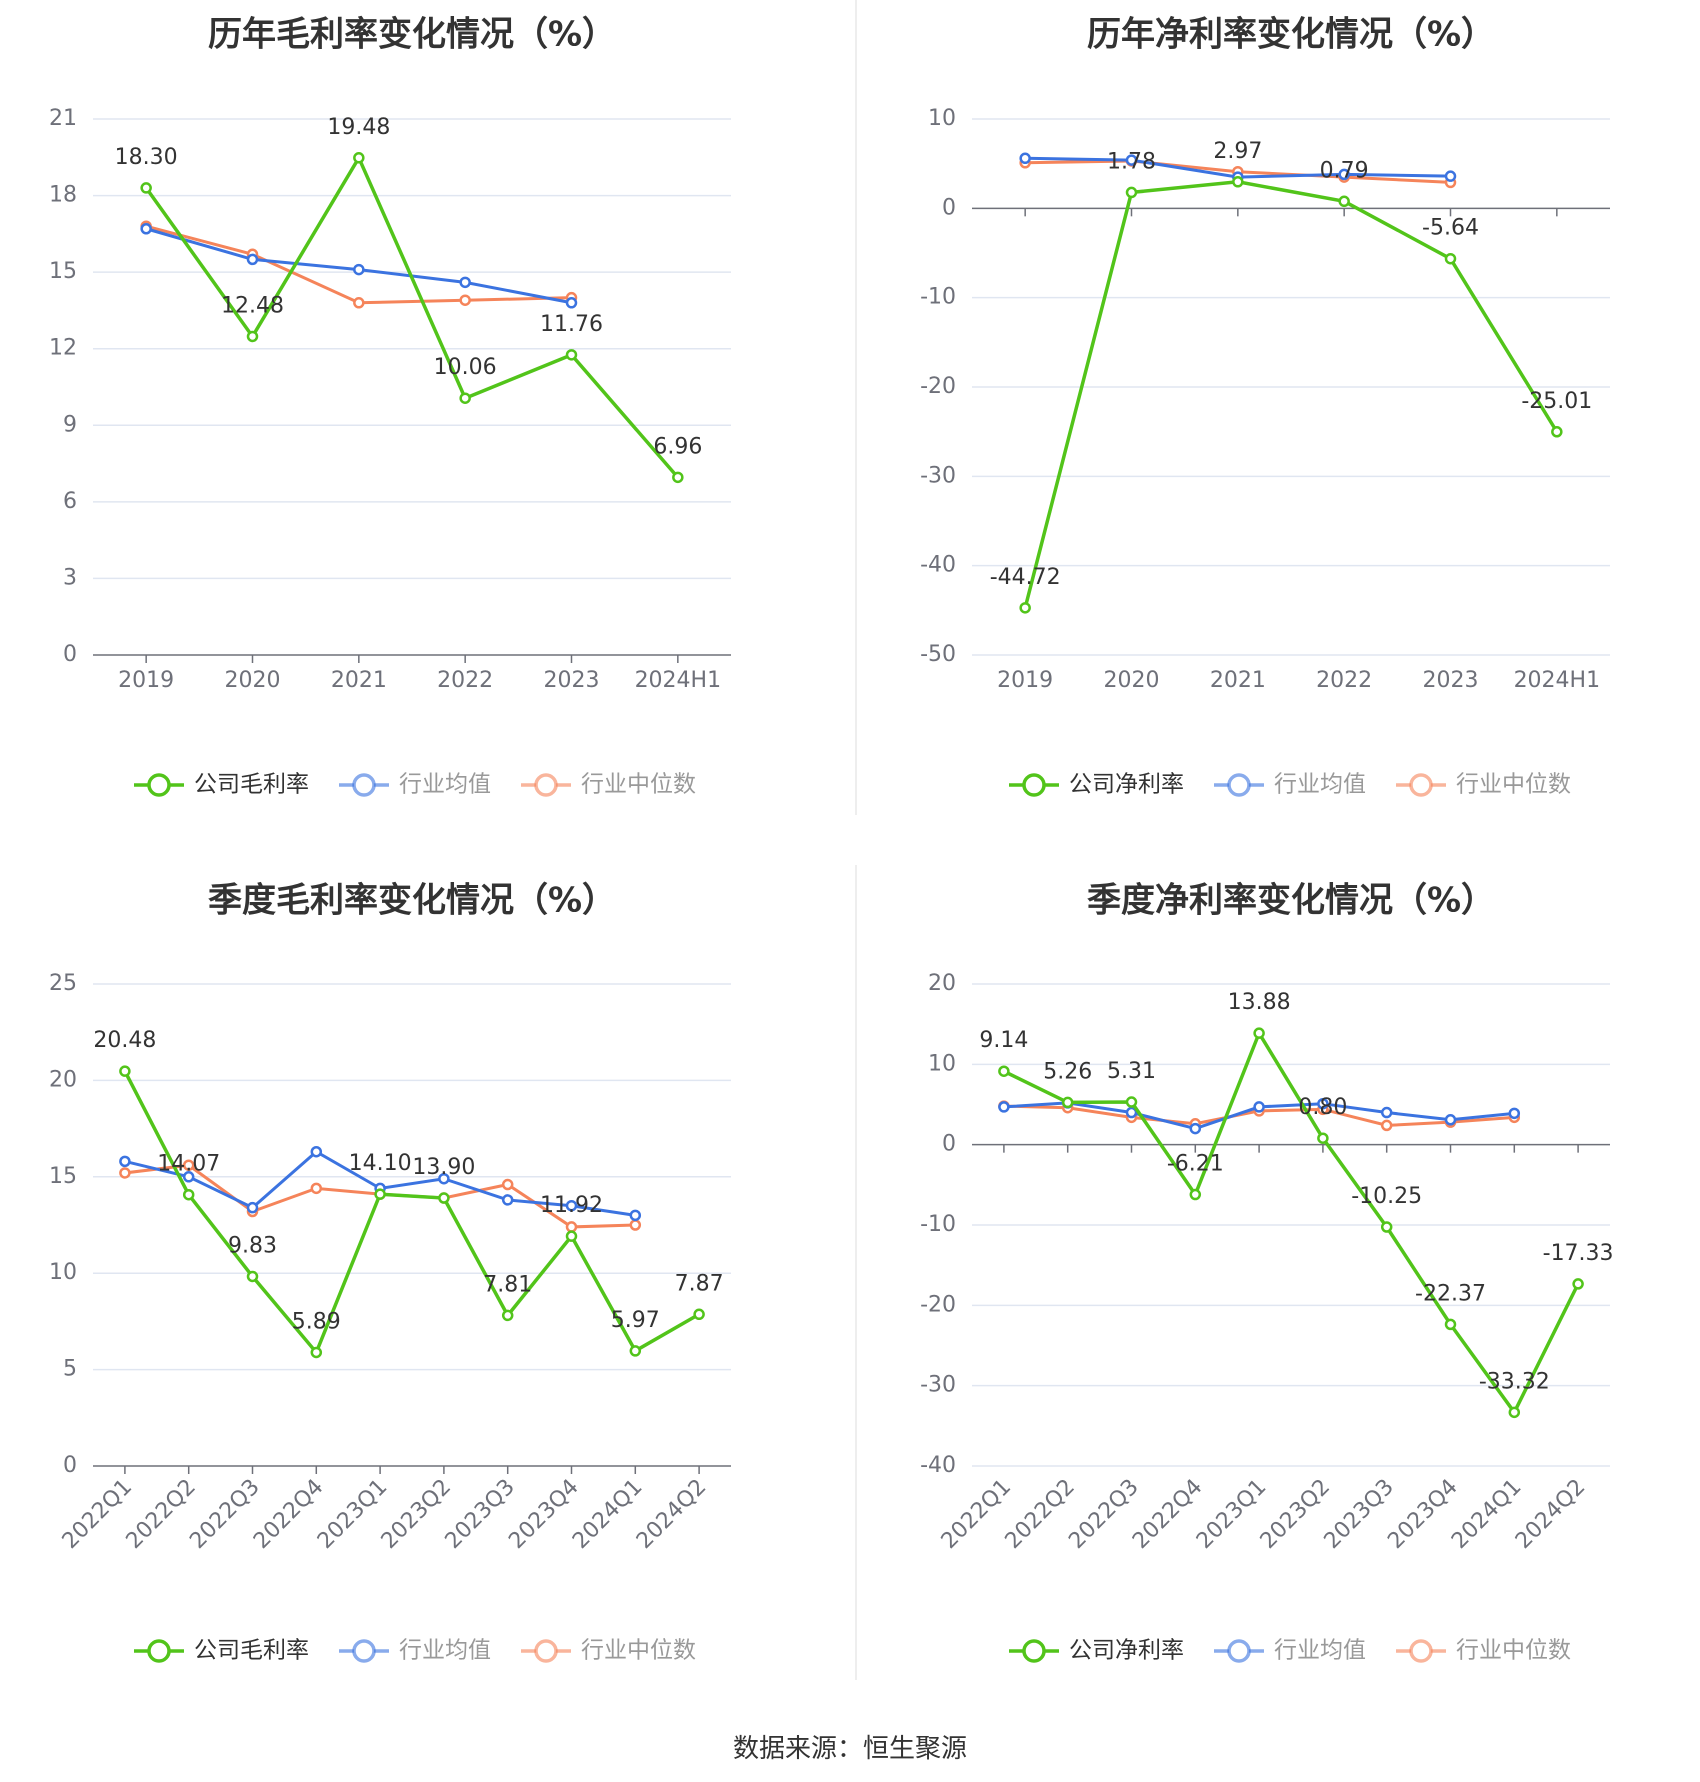 This screenshot has height=1782, width=1700. What do you see at coordinates (635, 1320) in the screenshot?
I see `data-label: 5.97` at bounding box center [635, 1320].